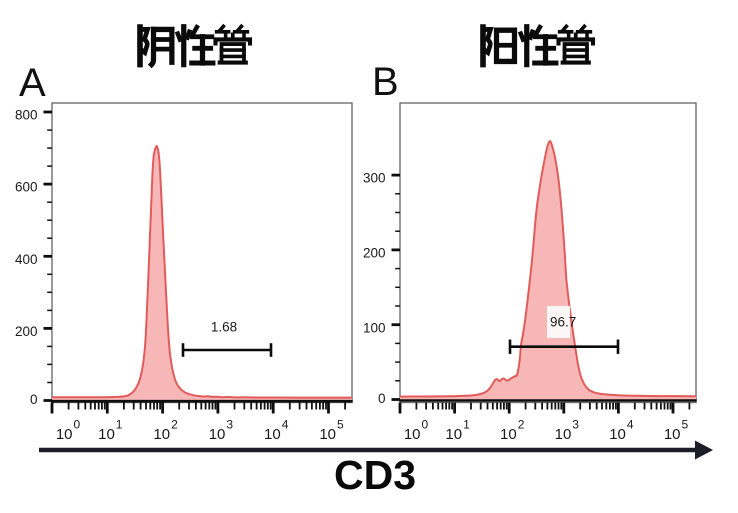  What do you see at coordinates (26, 259) in the screenshot?
I see `svg-text: 400` at bounding box center [26, 259].